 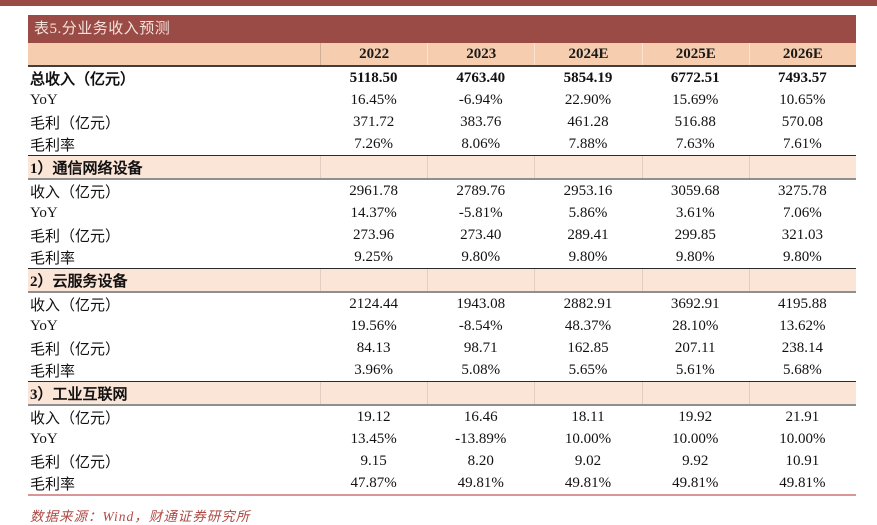 I want to click on value-cell: 5.86%, so click(x=588, y=212).